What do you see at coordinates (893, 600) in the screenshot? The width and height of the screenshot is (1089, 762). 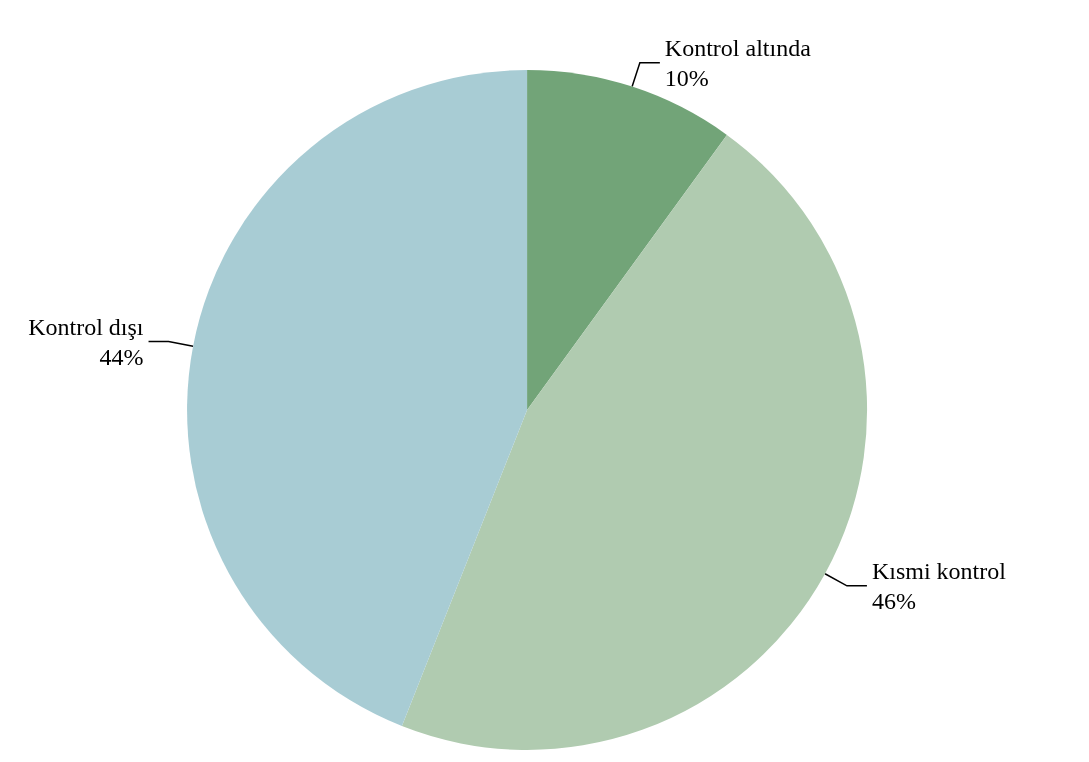 I see `data-label: 46%` at bounding box center [893, 600].